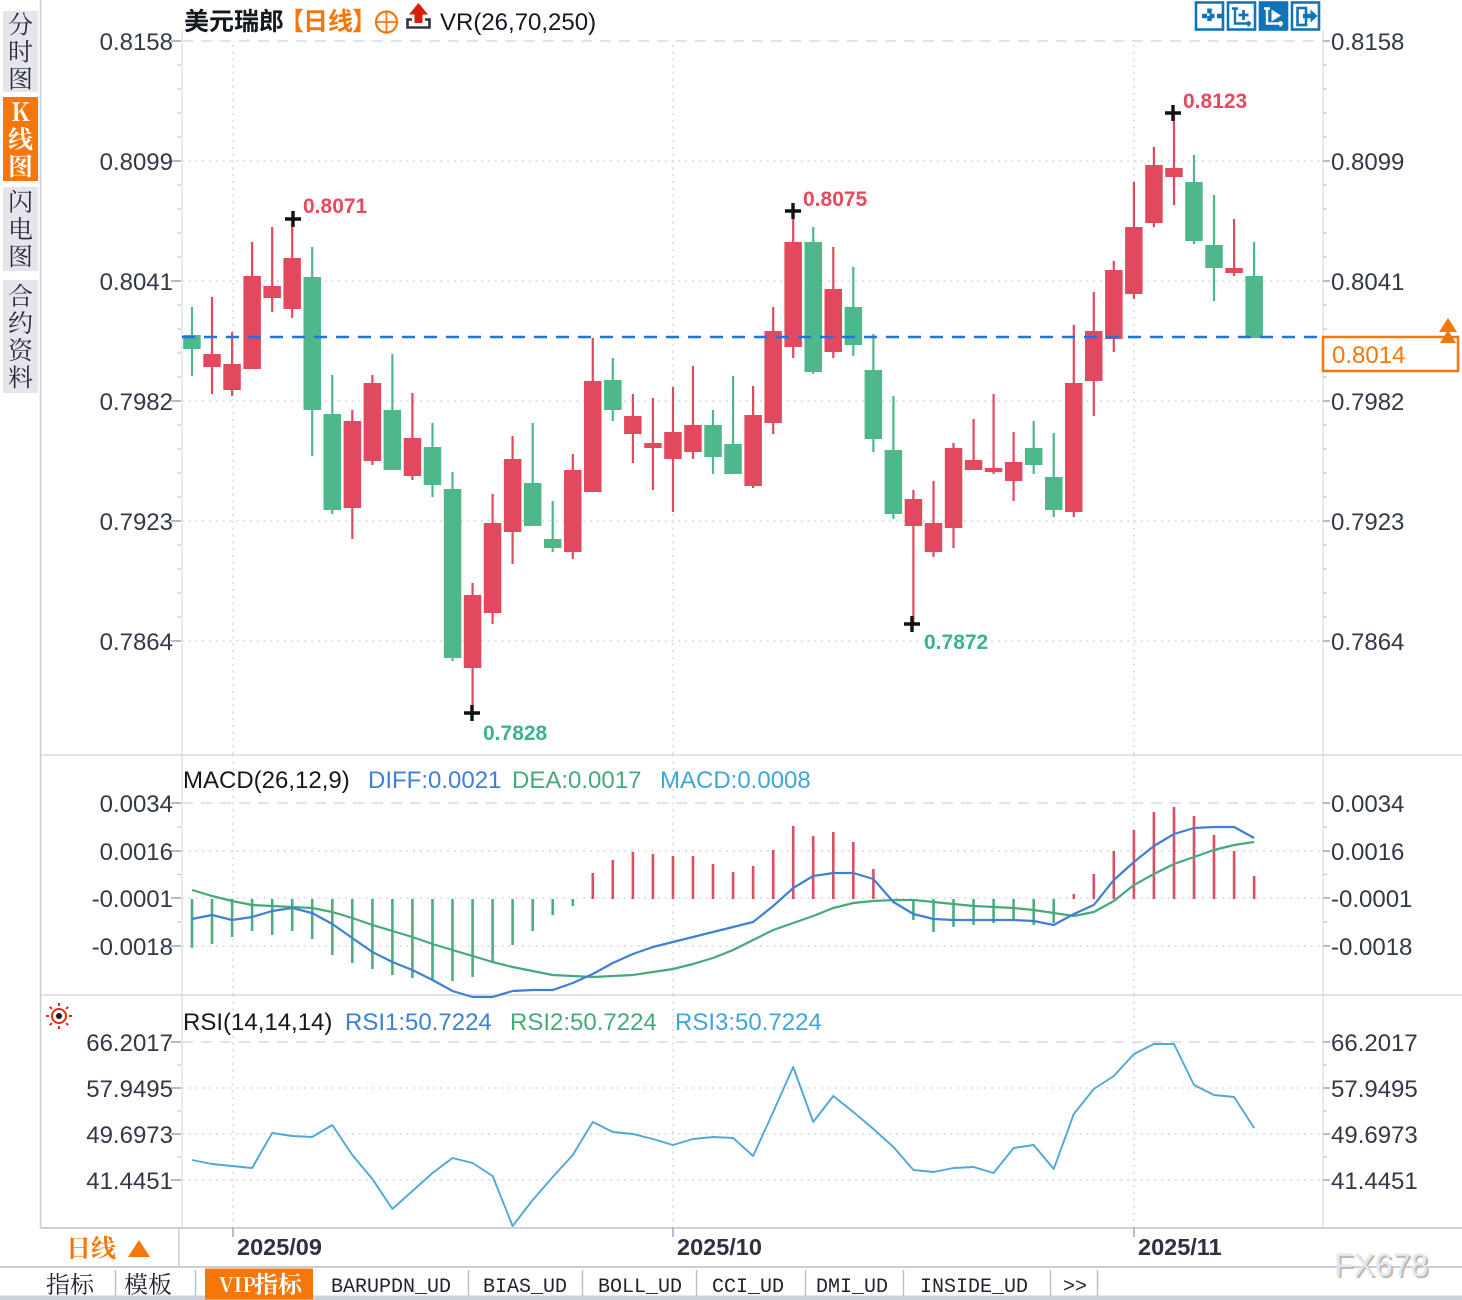 The height and width of the screenshot is (1300, 1462). Describe the element at coordinates (1215, 101) in the screenshot. I see `svg-text: 0.8123` at that location.